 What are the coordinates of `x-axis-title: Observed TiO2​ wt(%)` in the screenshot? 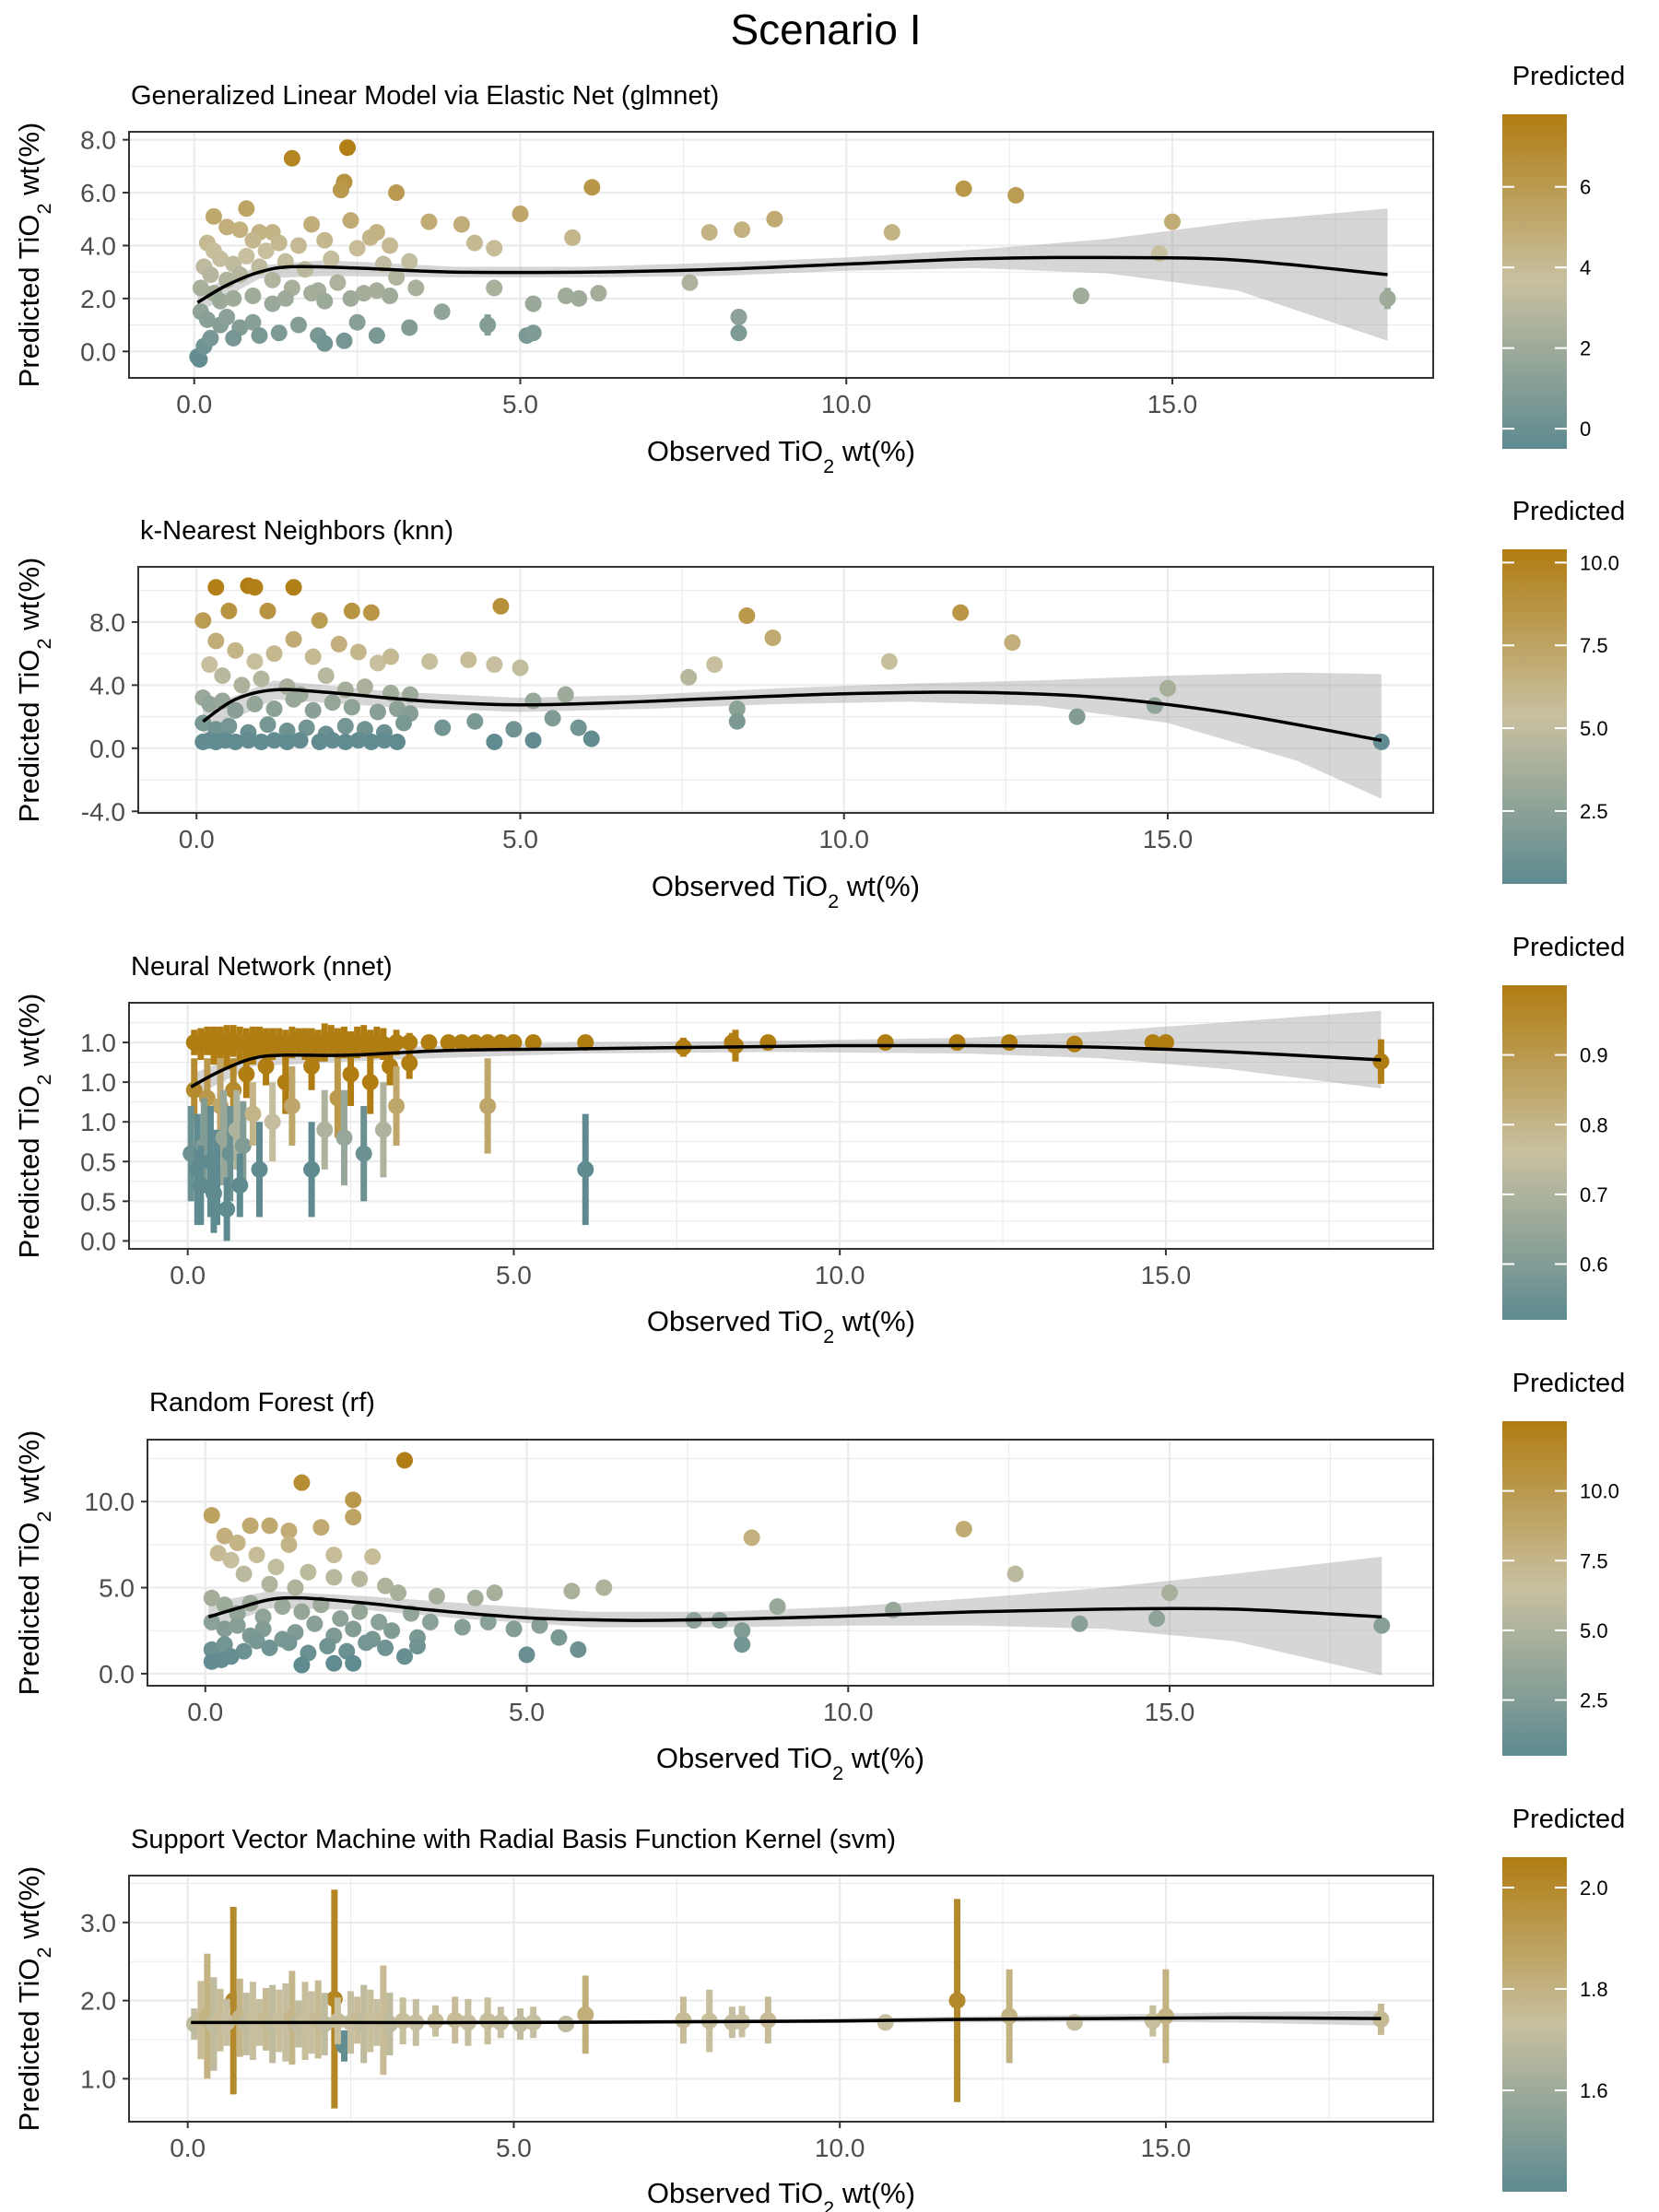 It's located at (781, 2194).